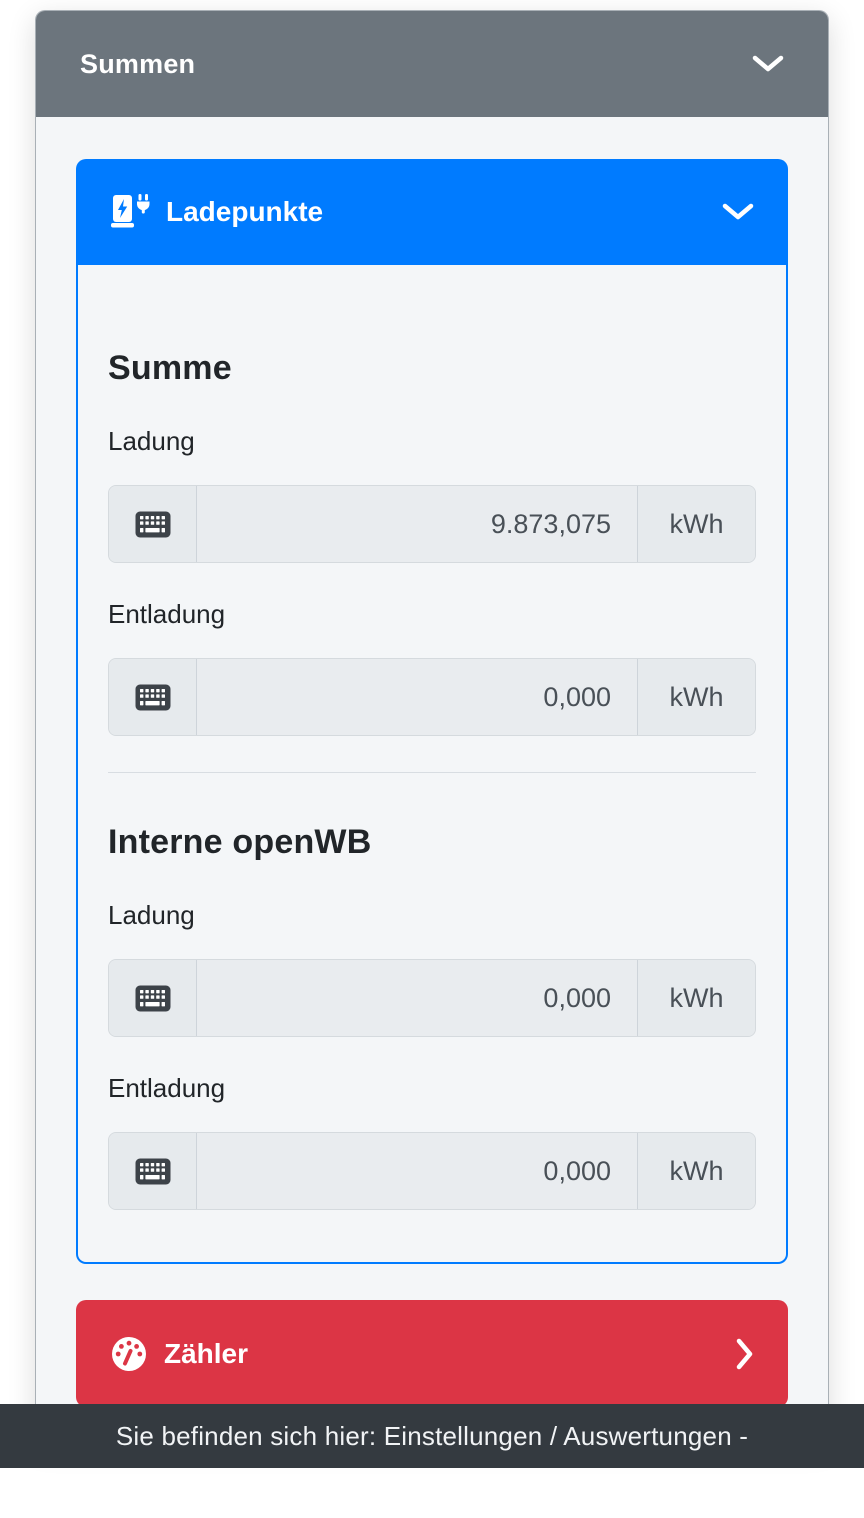 The image size is (864, 1518). What do you see at coordinates (432, 772) in the screenshot?
I see `section-divider` at bounding box center [432, 772].